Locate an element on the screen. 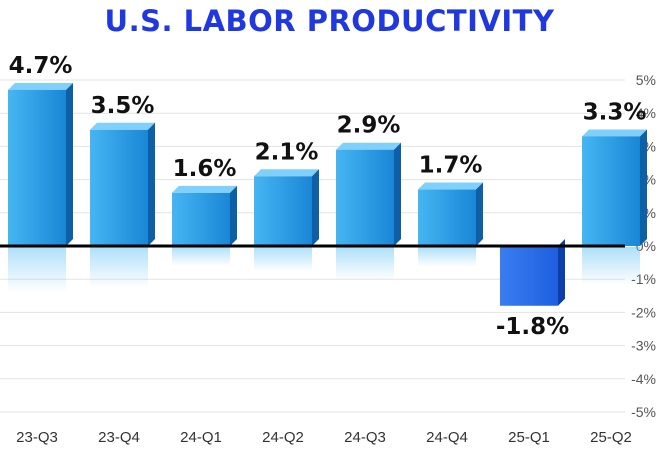 Image resolution: width=659 pixels, height=471 pixels. data-label: 1.6% is located at coordinates (205, 169).